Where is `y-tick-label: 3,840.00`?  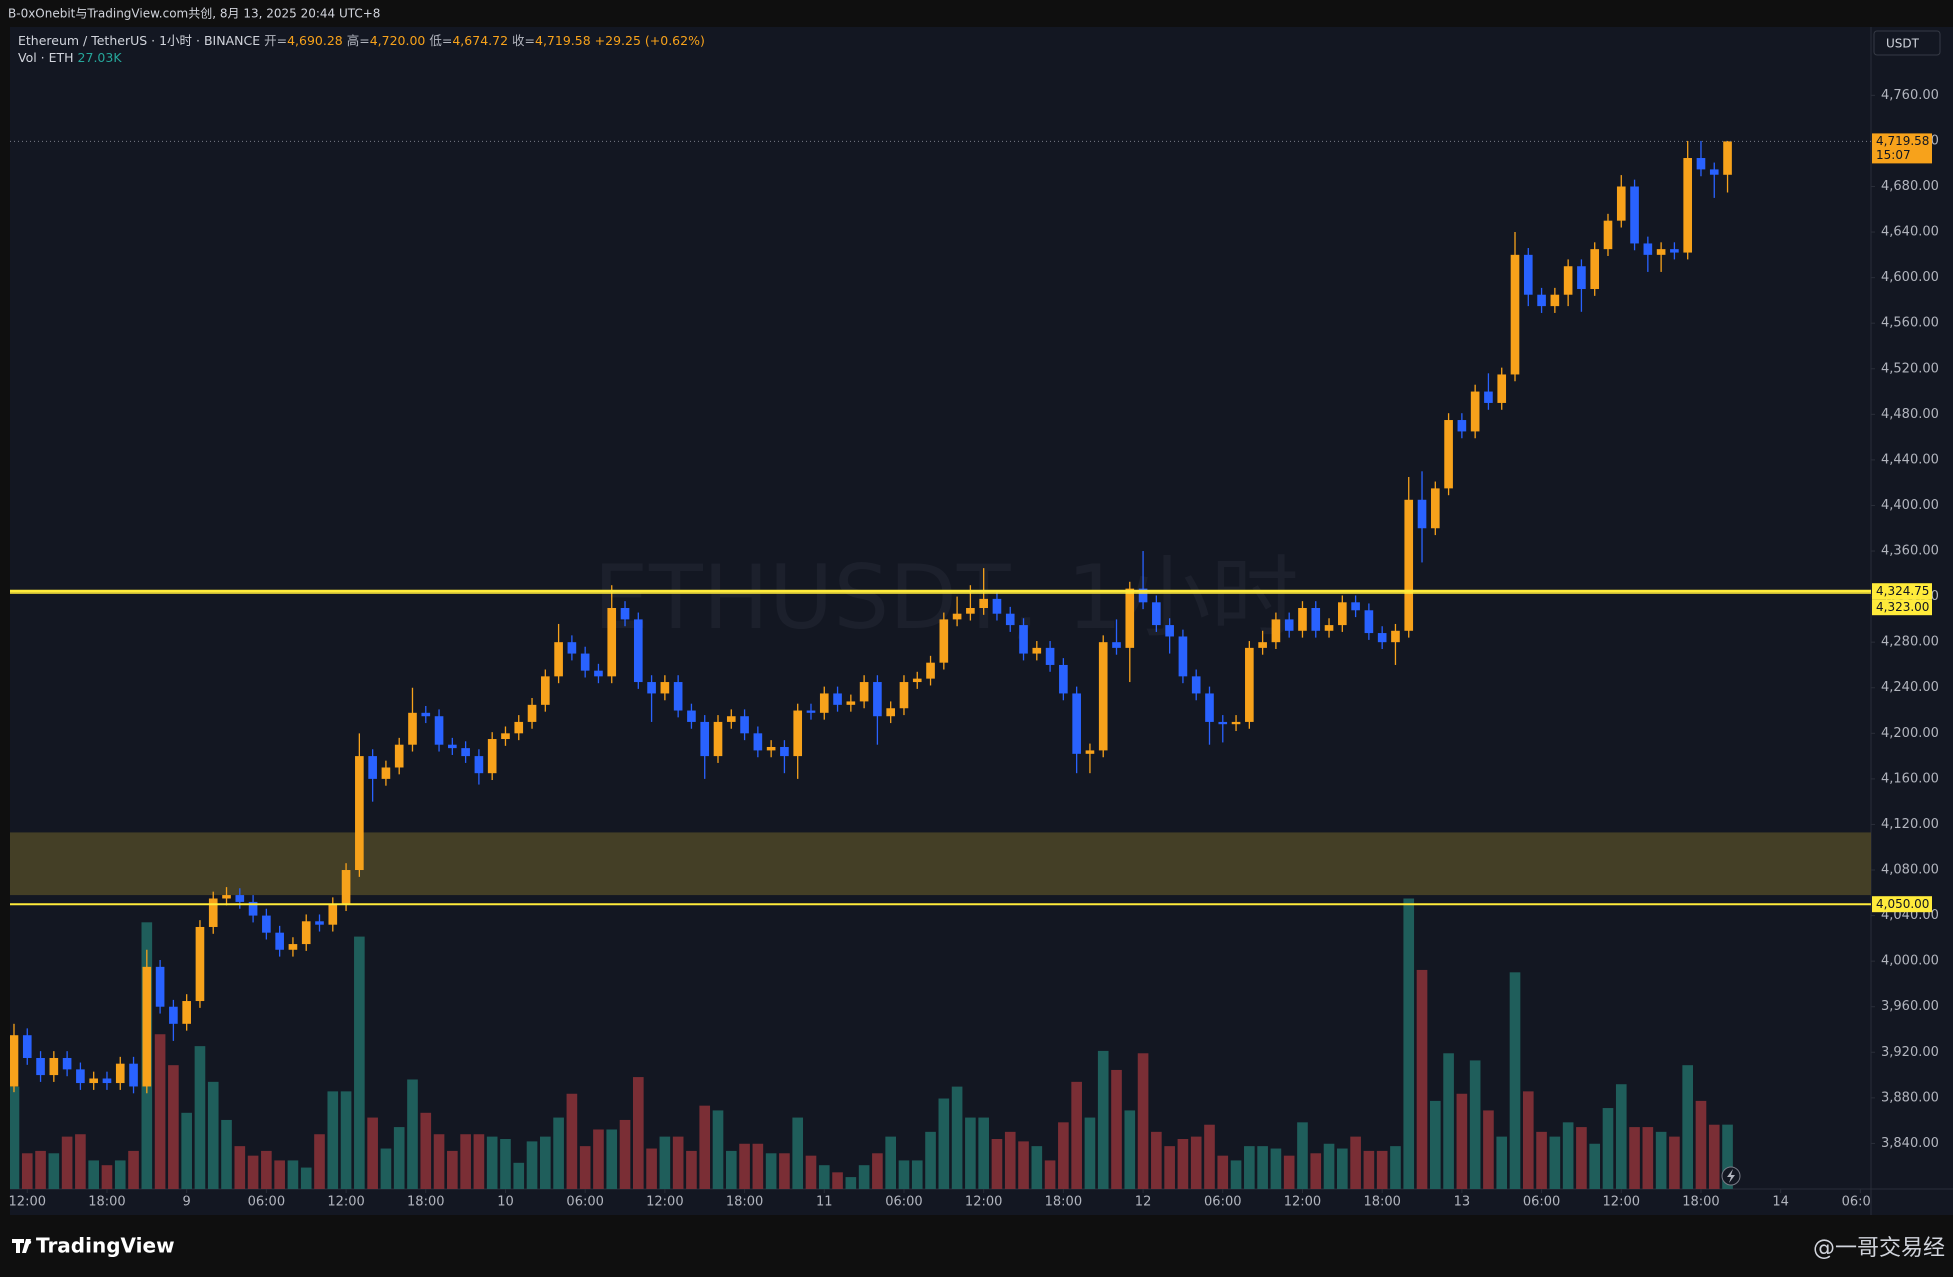
y-tick-label: 3,840.00 is located at coordinates (1910, 1143).